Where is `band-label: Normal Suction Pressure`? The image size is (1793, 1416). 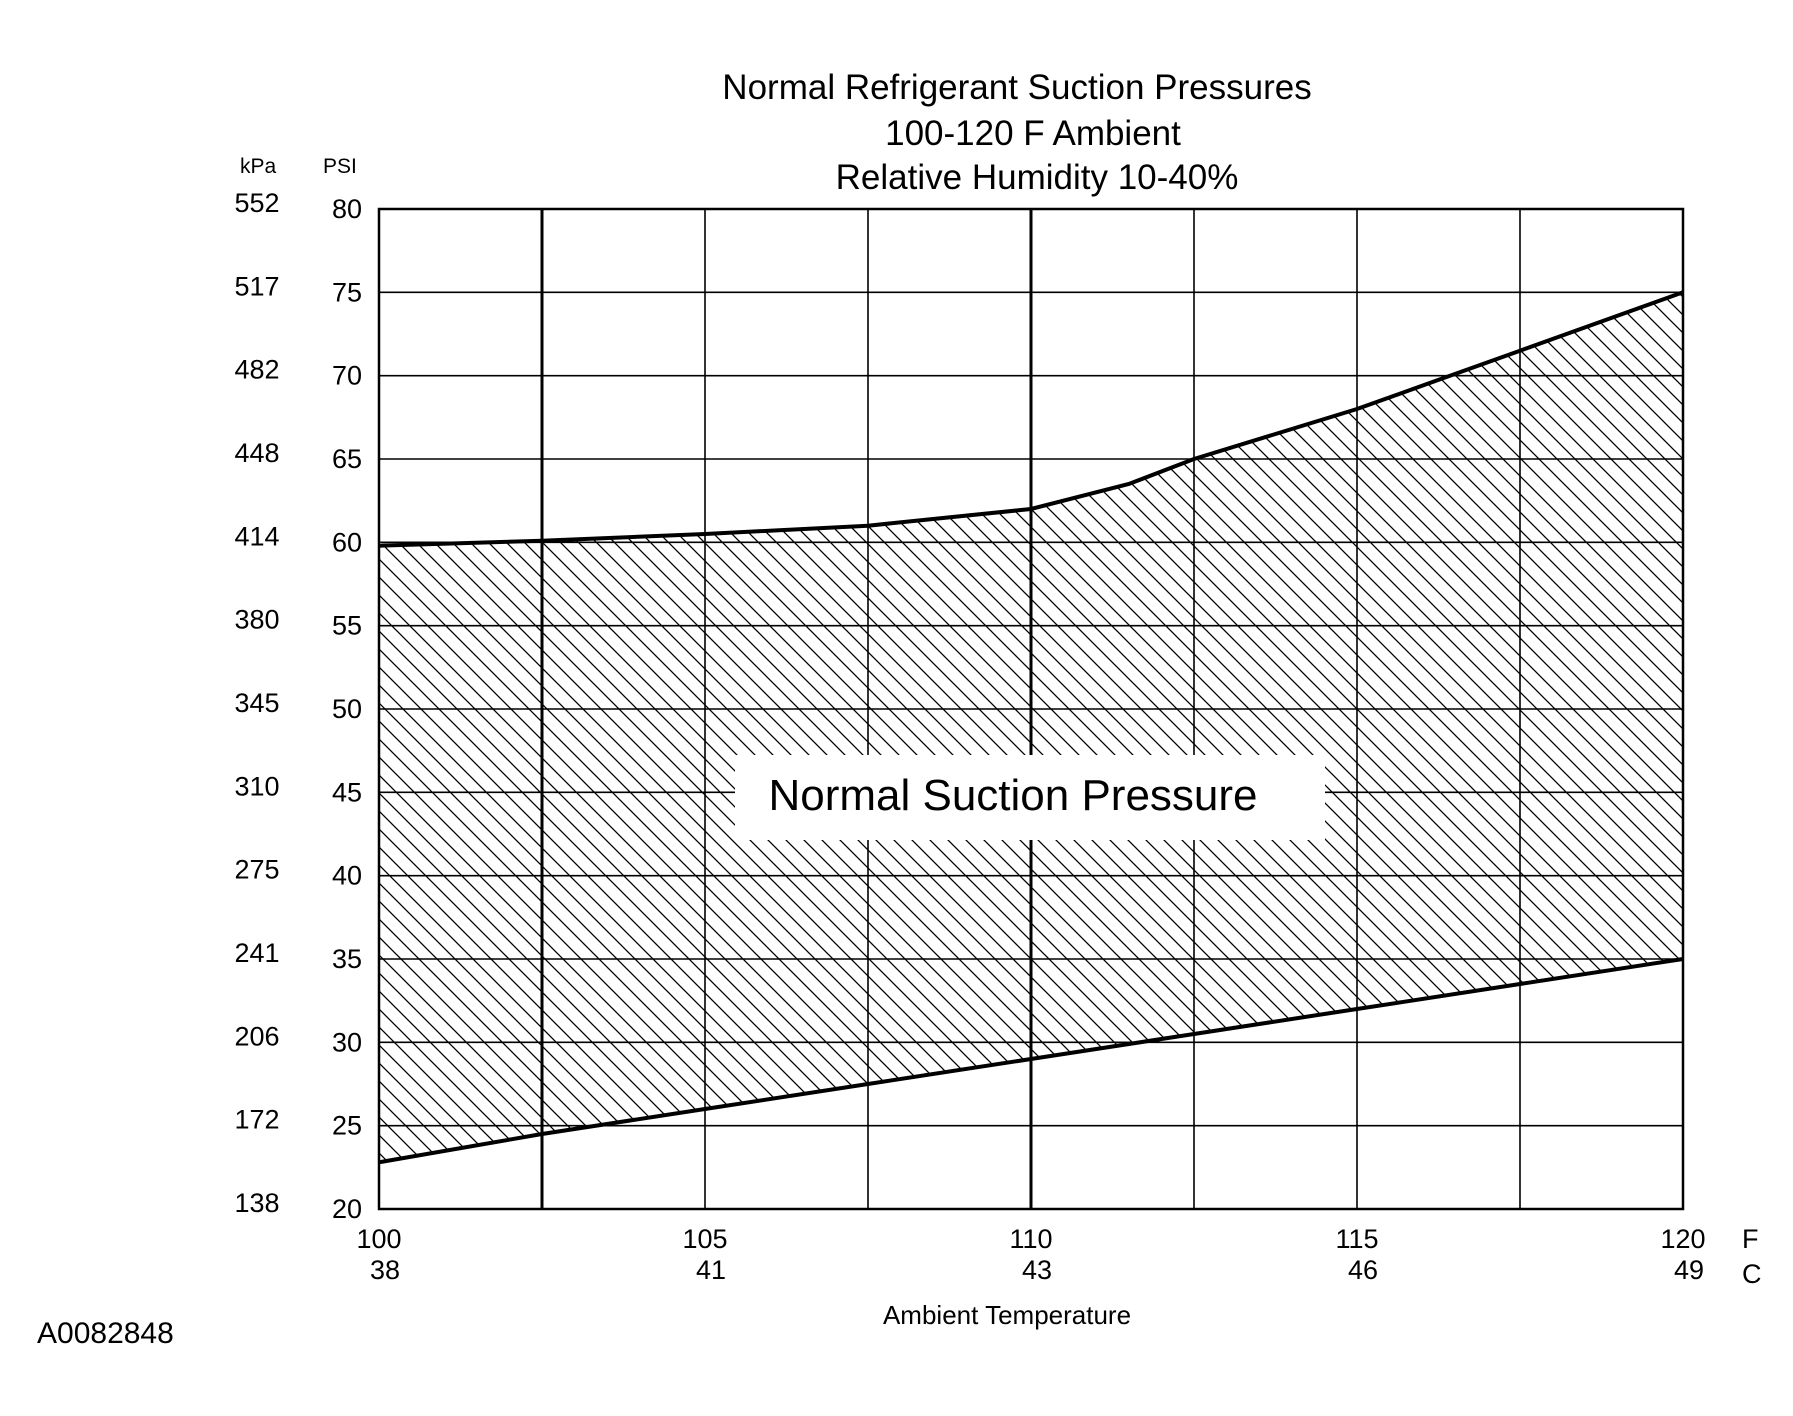 band-label: Normal Suction Pressure is located at coordinates (1012, 795).